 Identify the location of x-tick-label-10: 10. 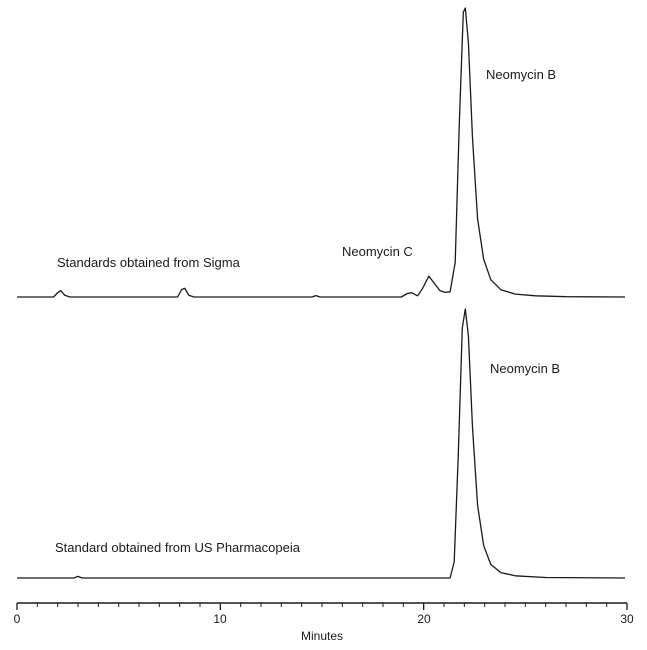
(220, 619).